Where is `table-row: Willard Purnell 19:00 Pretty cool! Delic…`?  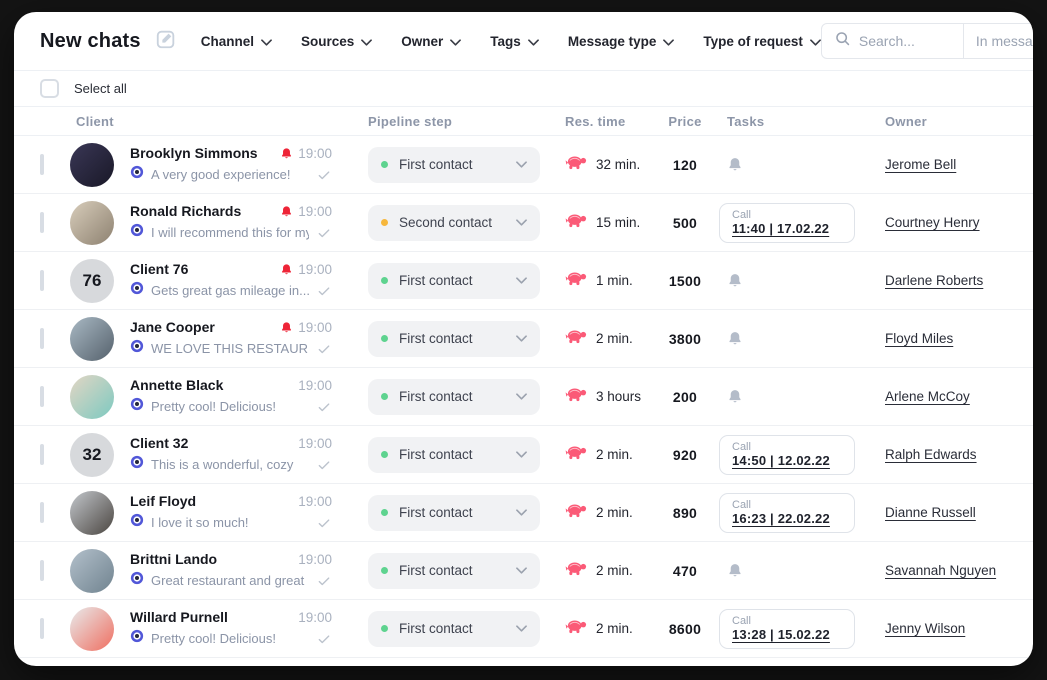 table-row: Willard Purnell 19:00 Pretty cool! Delic… is located at coordinates (523, 629).